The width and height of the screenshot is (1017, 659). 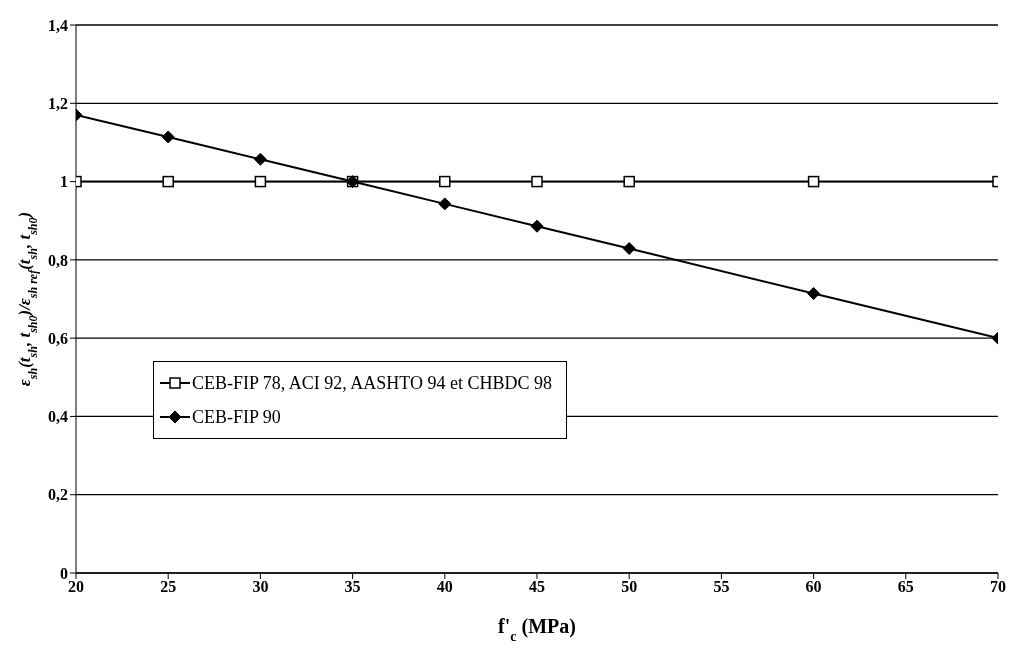 What do you see at coordinates (260, 587) in the screenshot?
I see `x-tick-label: 30` at bounding box center [260, 587].